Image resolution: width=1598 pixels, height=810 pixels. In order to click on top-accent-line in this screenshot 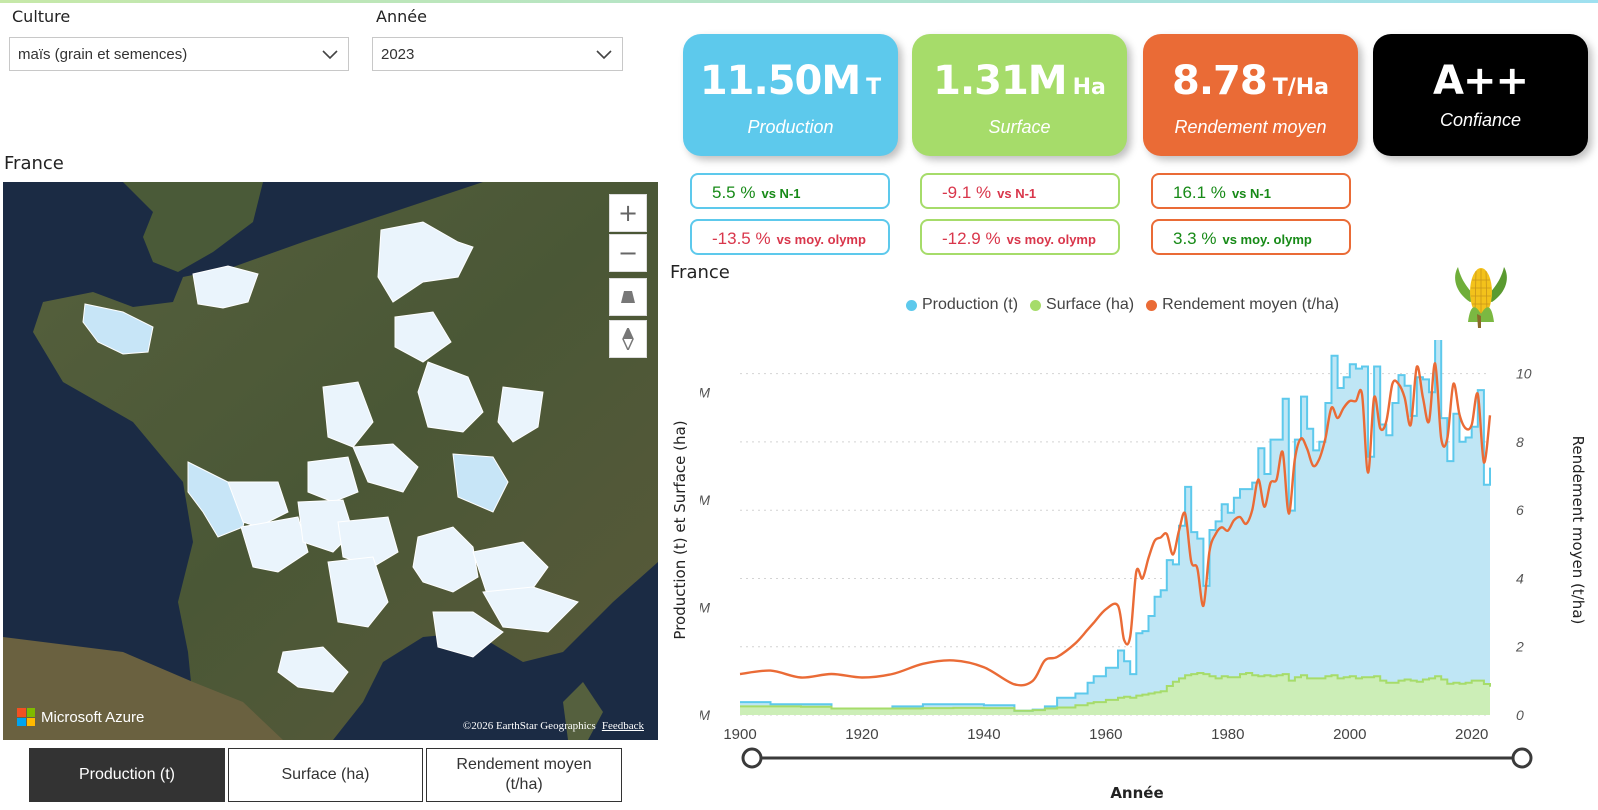, I will do `click(799, 1)`.